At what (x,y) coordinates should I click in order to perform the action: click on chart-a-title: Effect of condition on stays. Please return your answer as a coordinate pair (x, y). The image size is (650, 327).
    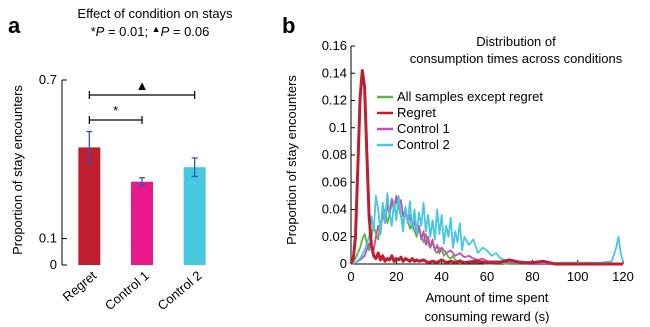
    Looking at the image, I should click on (155, 13).